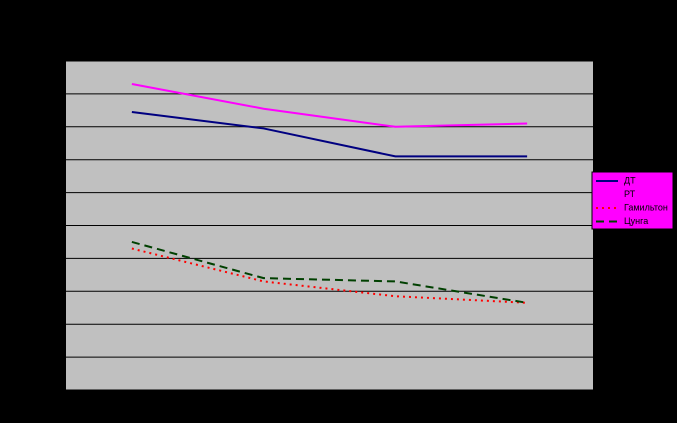  I want to click on legend-label: РТ, so click(630, 194).